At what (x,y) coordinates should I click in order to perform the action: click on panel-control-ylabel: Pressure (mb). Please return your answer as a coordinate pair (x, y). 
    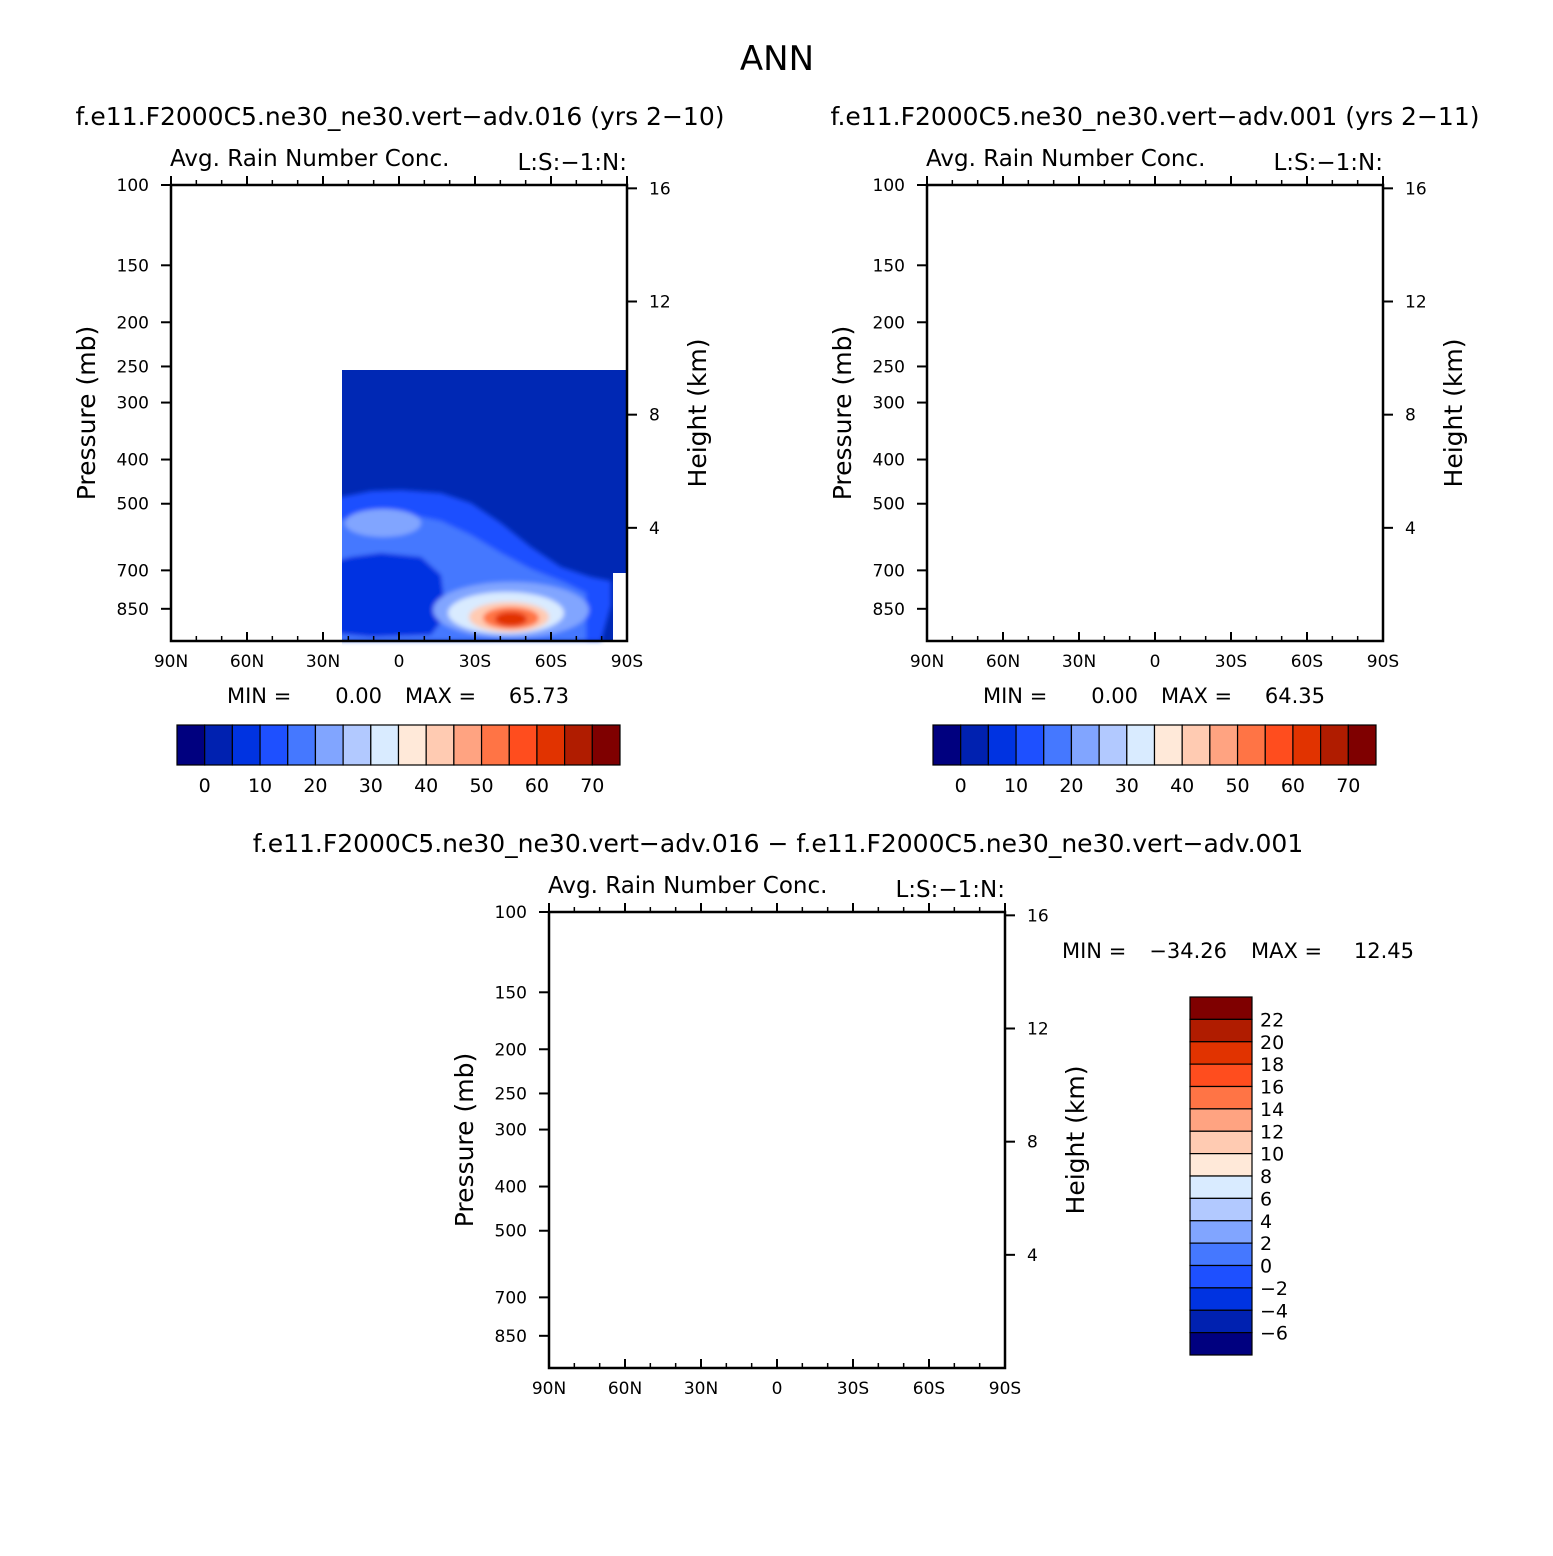
    Looking at the image, I should click on (86, 413).